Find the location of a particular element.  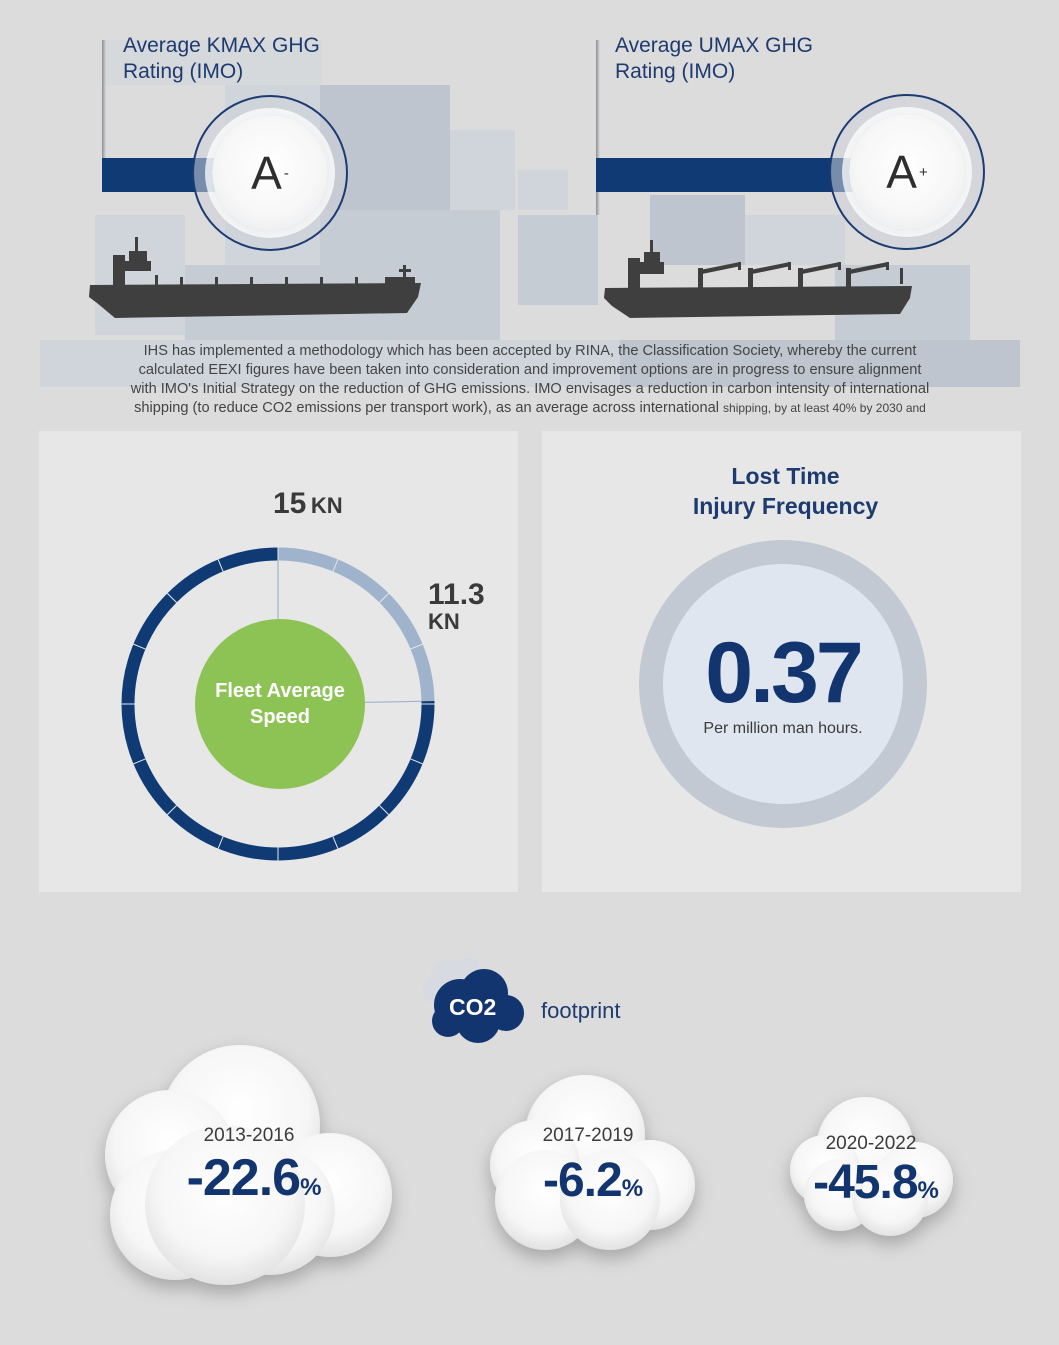

title-line: Average UMAX GHG is located at coordinates (714, 45).